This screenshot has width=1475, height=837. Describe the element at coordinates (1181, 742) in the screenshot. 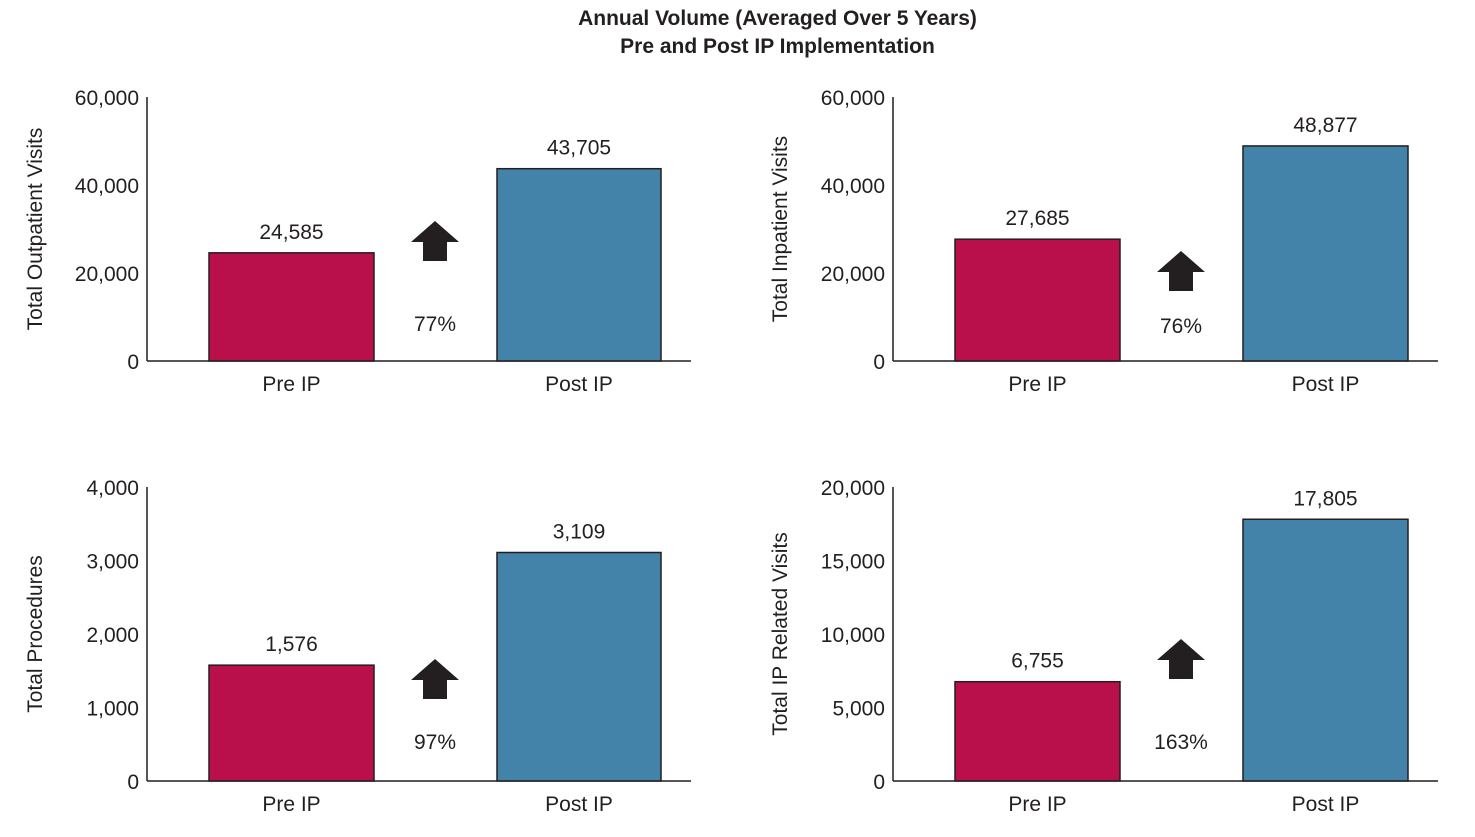

I see `chart-4-change-label: 163%` at that location.